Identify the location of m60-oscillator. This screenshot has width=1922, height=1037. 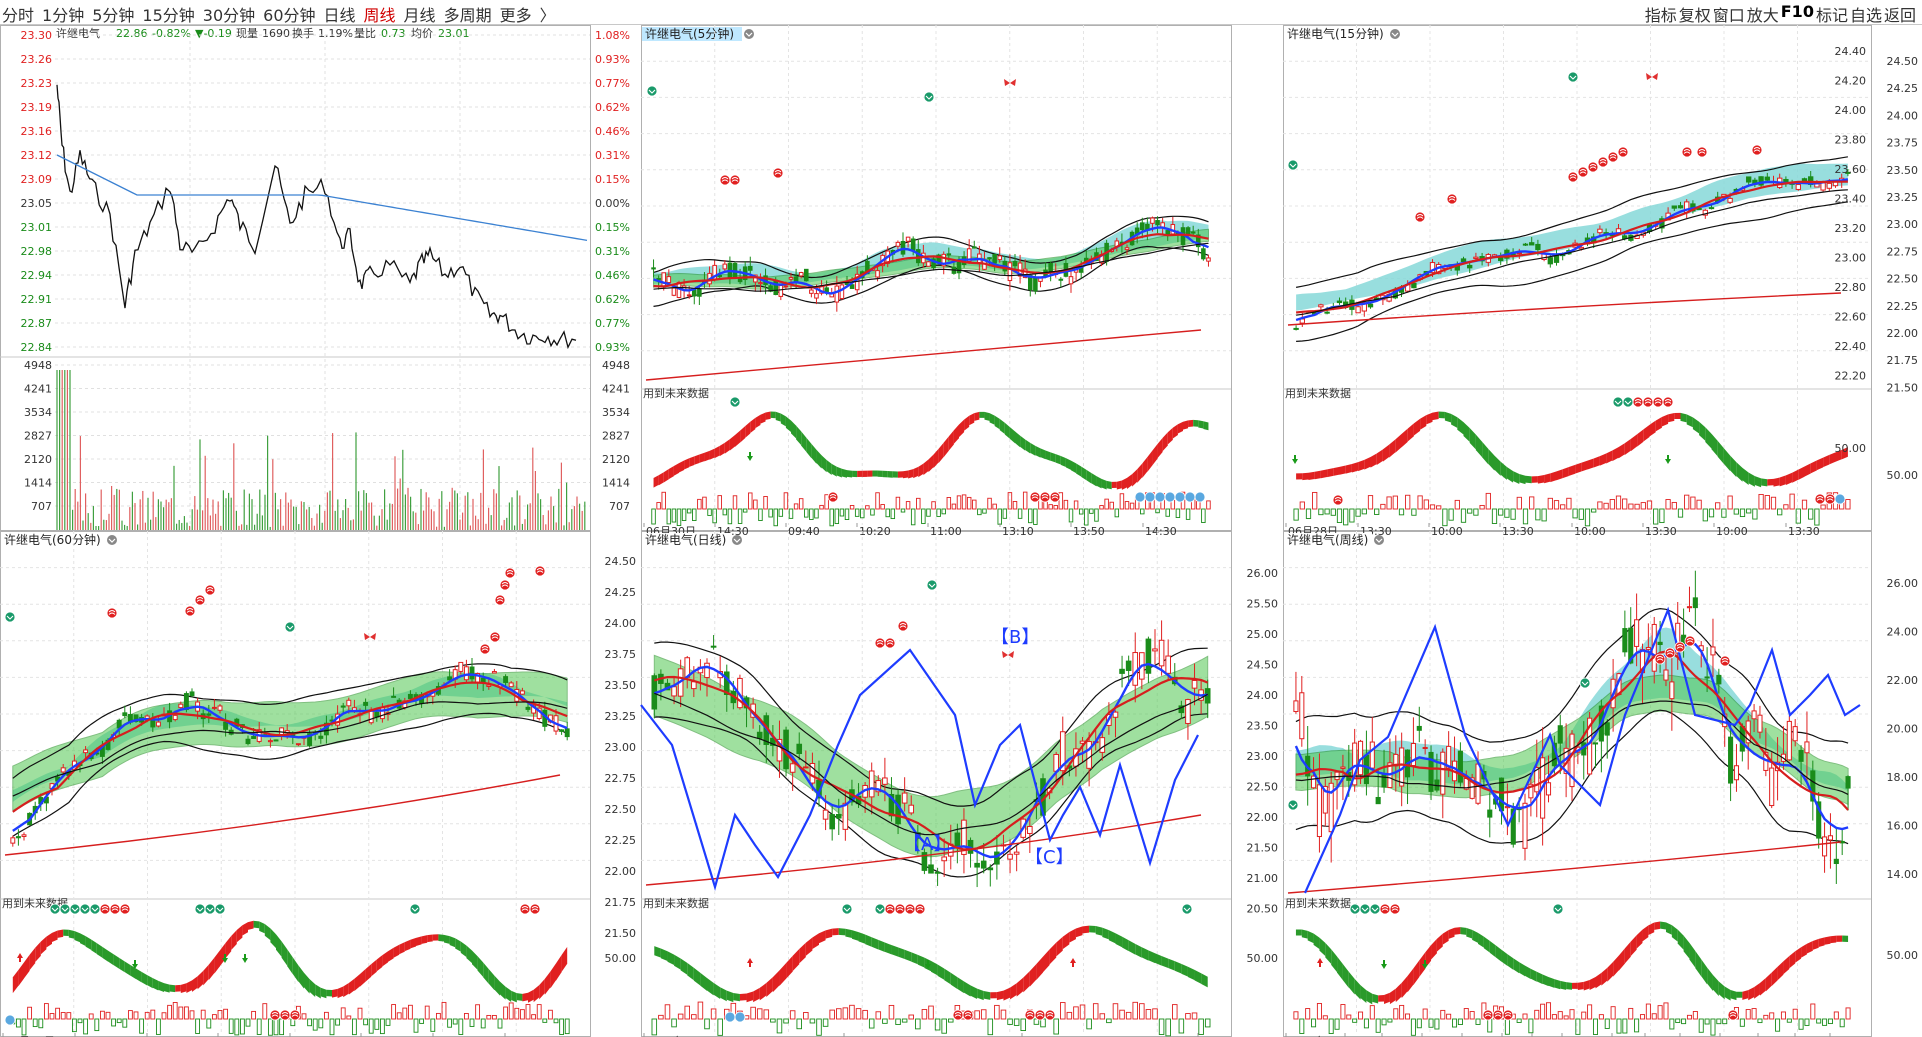
(290, 978).